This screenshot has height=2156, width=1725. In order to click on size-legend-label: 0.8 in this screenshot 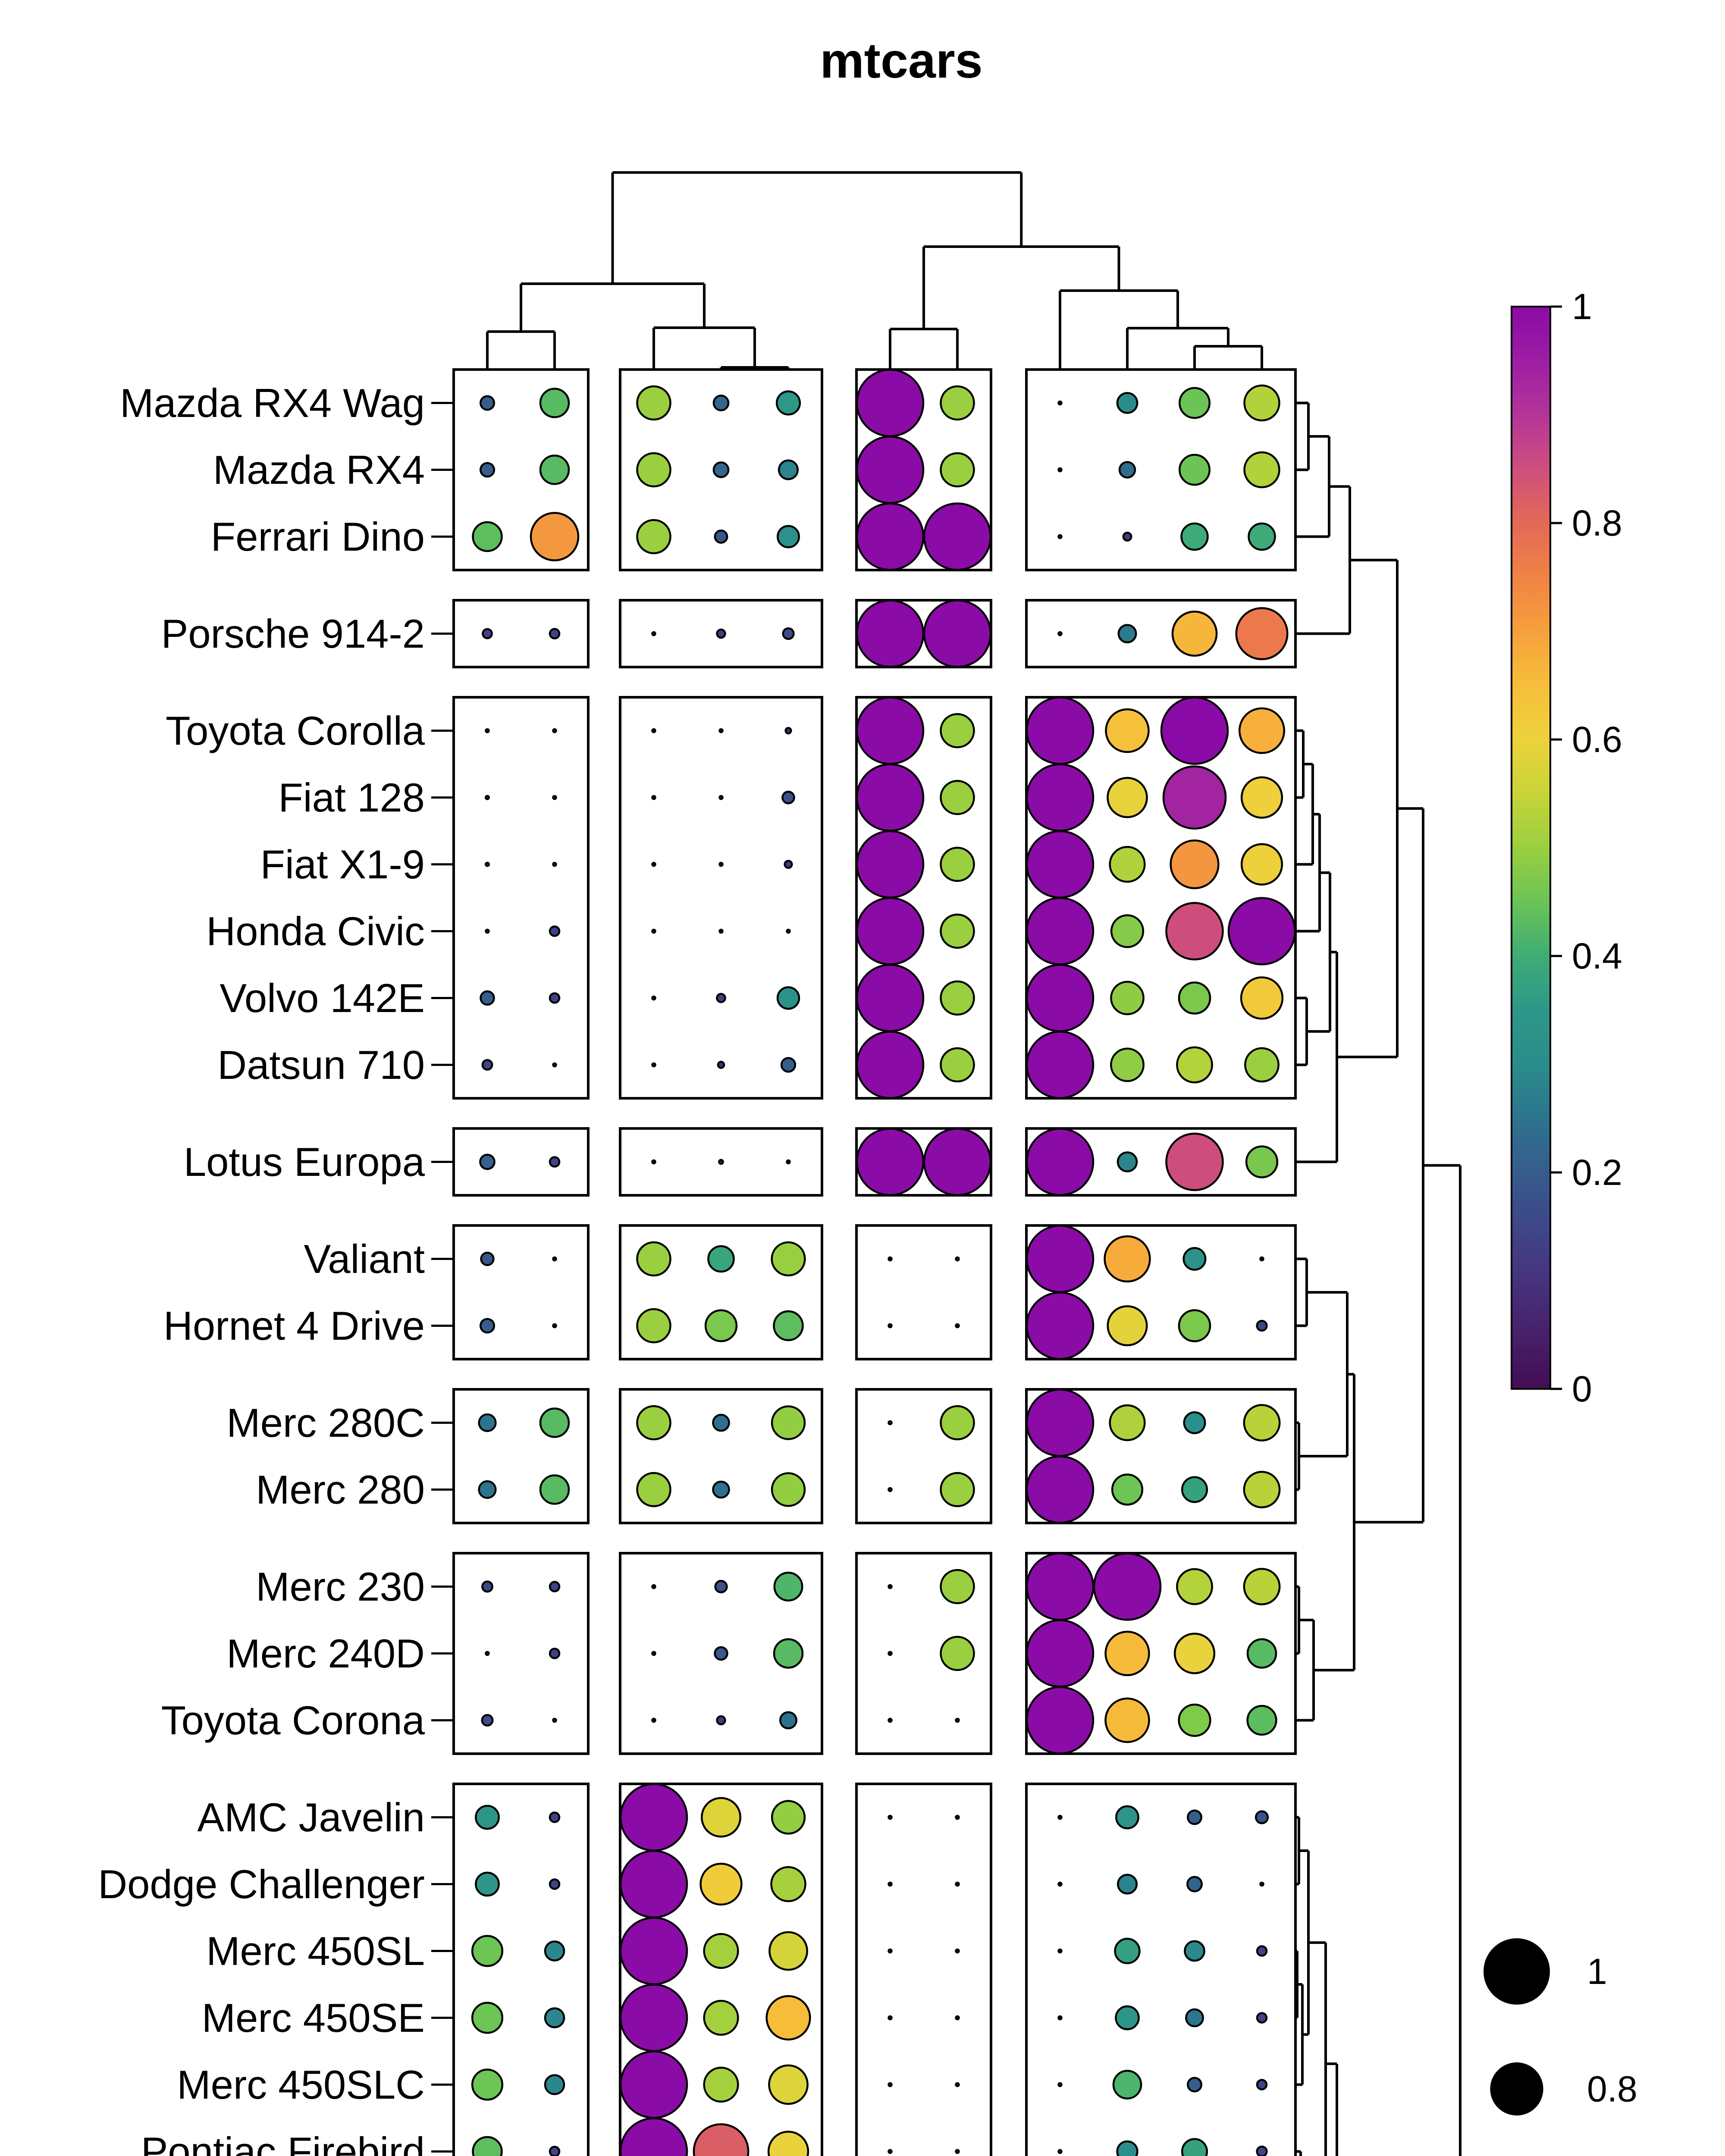, I will do `click(1612, 2089)`.